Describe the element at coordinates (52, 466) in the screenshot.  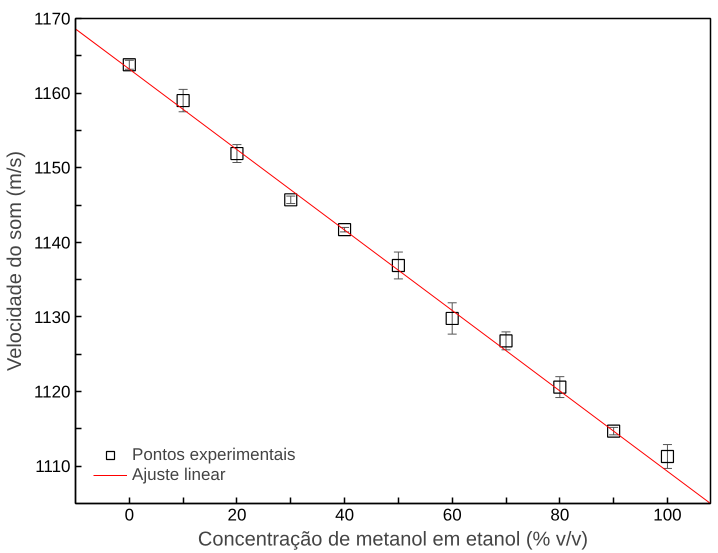
I see `y-tick-label: 1110` at that location.